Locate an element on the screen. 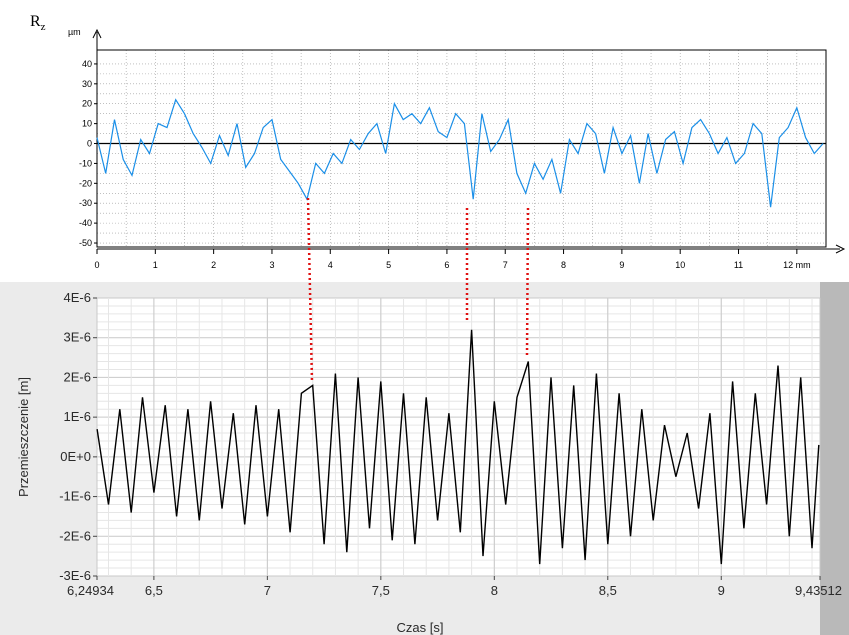 The image size is (849, 635). bottom-x-tick-label: 6,5 is located at coordinates (154, 590).